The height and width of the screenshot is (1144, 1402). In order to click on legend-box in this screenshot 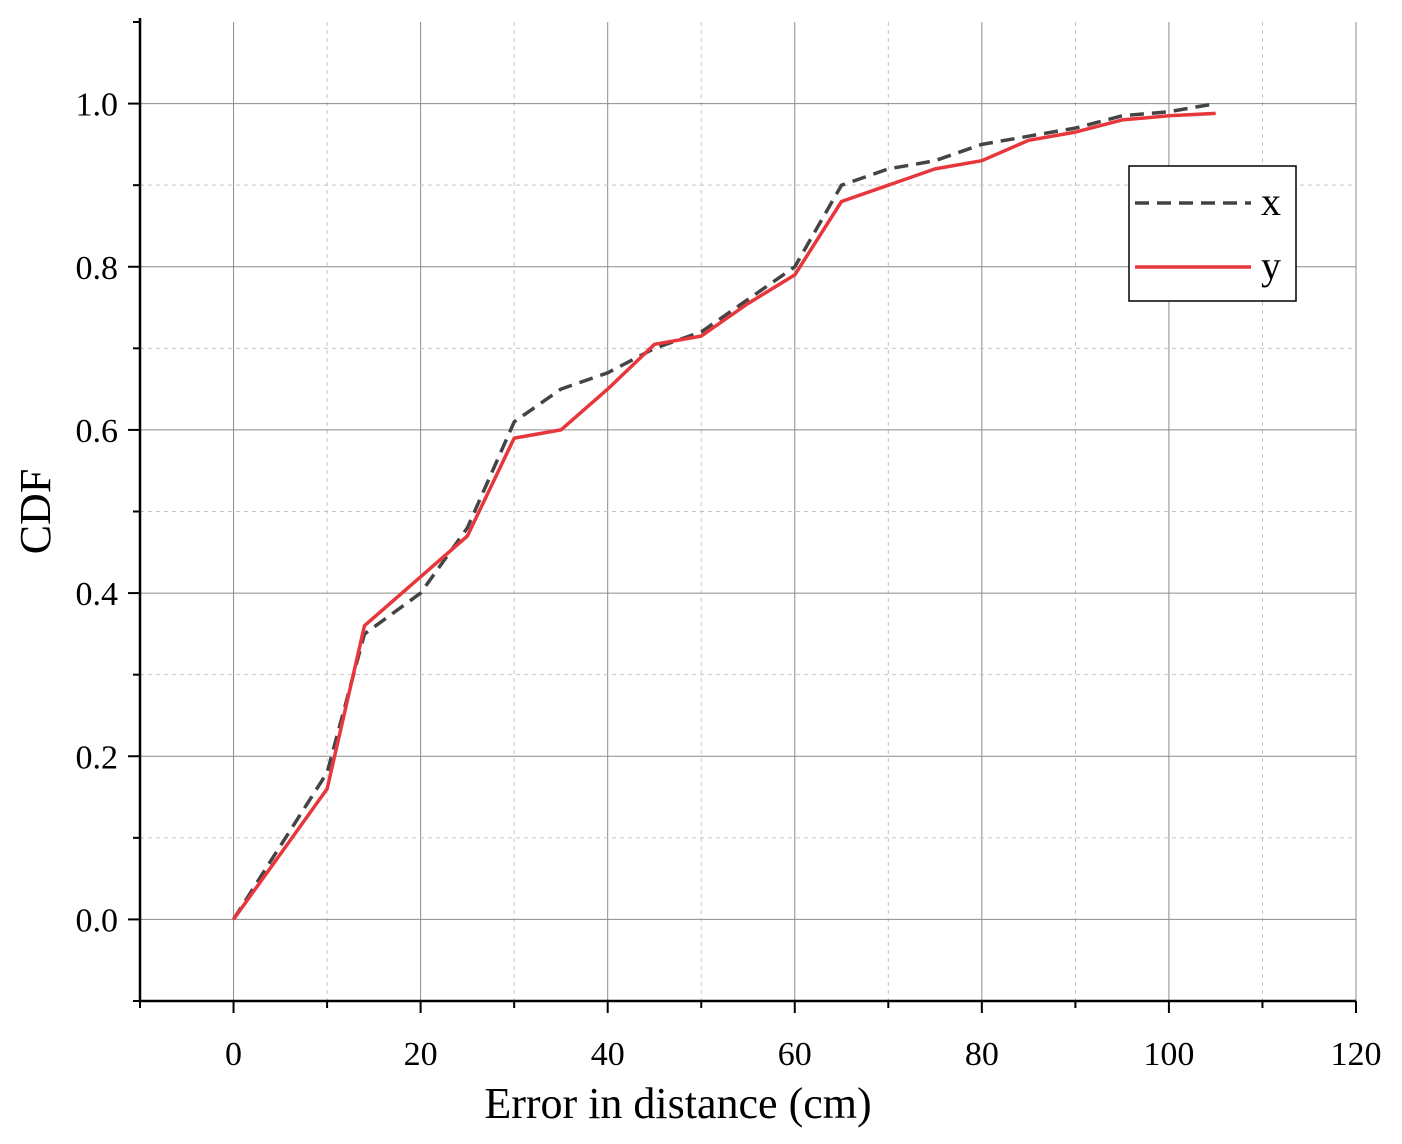, I will do `click(1212, 233)`.